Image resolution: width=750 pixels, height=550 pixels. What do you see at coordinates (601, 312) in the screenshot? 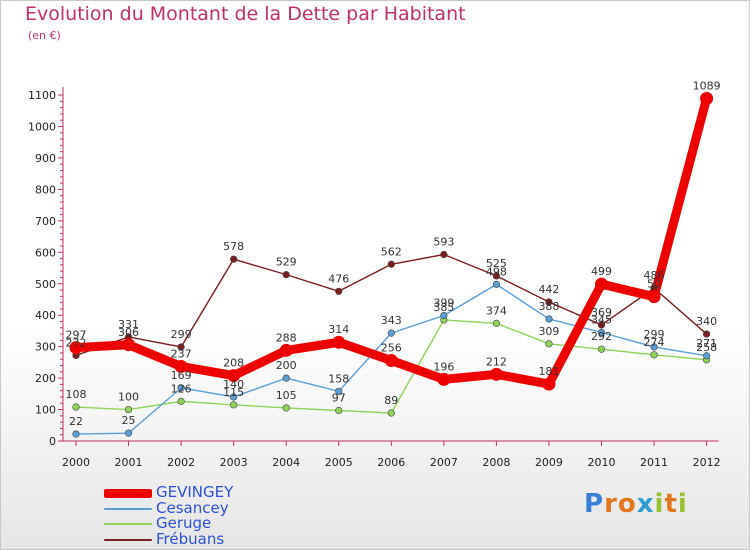
I see `data-label: 369` at bounding box center [601, 312].